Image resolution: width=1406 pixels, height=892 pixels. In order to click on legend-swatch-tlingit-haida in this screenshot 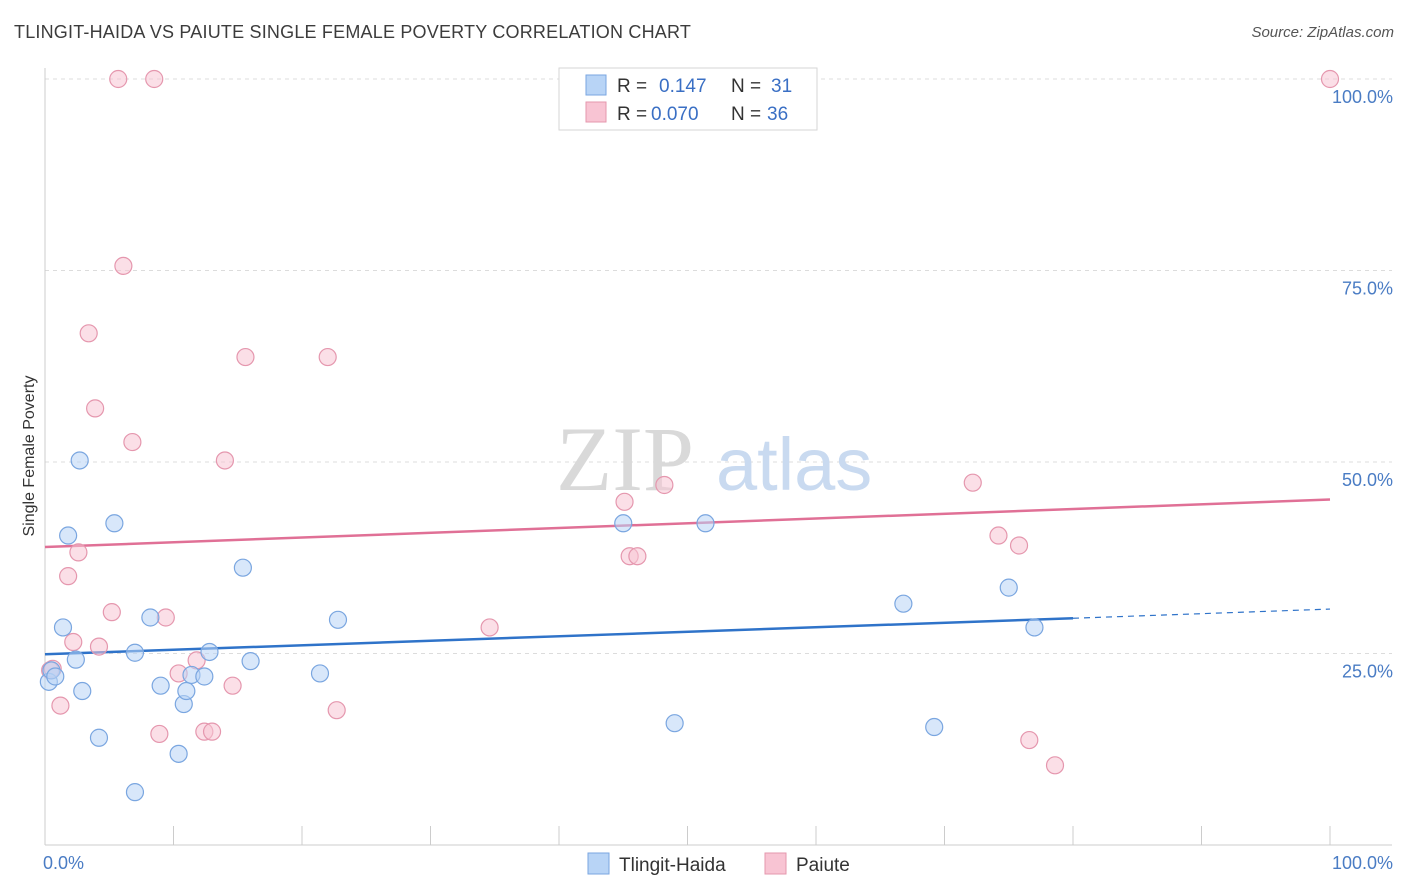, I will do `click(596, 85)`.